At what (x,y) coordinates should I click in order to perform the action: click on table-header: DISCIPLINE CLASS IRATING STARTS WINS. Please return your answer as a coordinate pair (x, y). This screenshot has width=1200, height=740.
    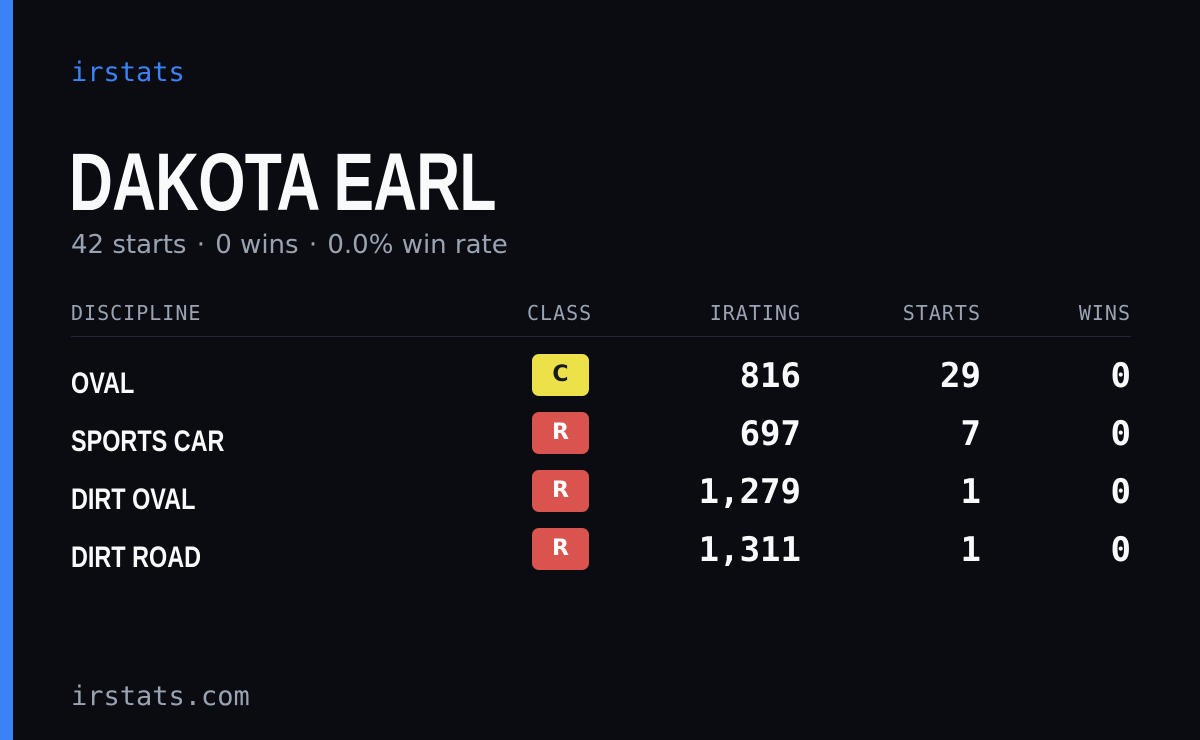
    Looking at the image, I should click on (601, 317).